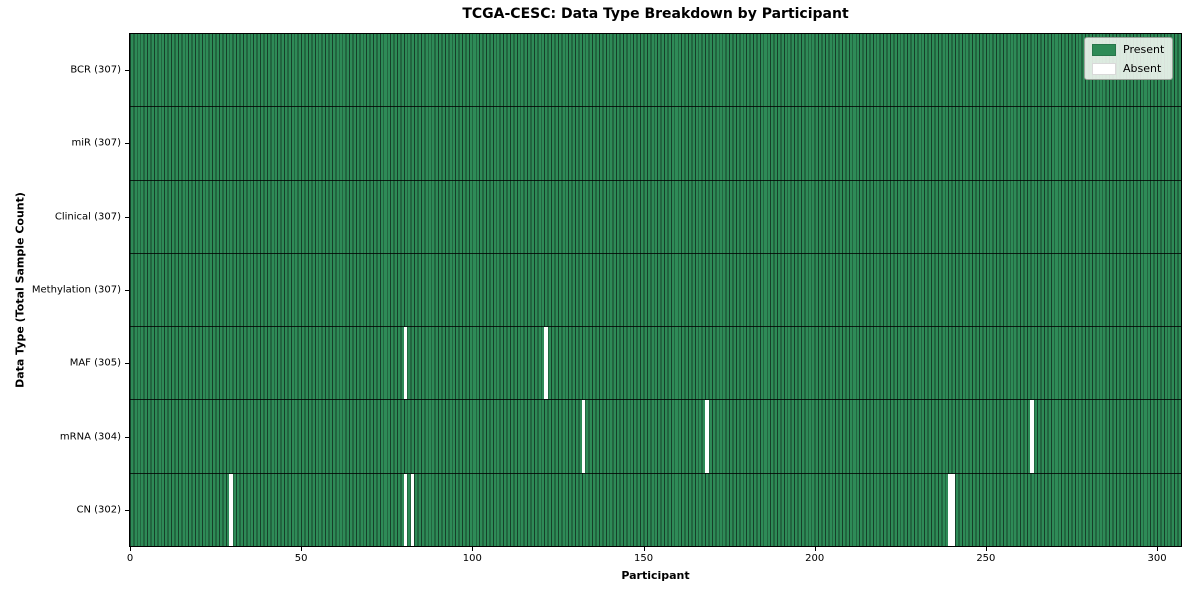  Describe the element at coordinates (98, 510) in the screenshot. I see `y-tick-label-CN: CN (302)` at that location.